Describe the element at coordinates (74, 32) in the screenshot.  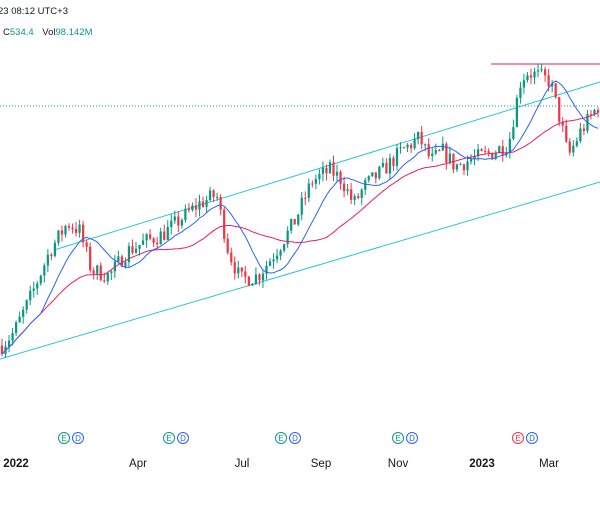
I see `volume-value: 98.142M` at that location.